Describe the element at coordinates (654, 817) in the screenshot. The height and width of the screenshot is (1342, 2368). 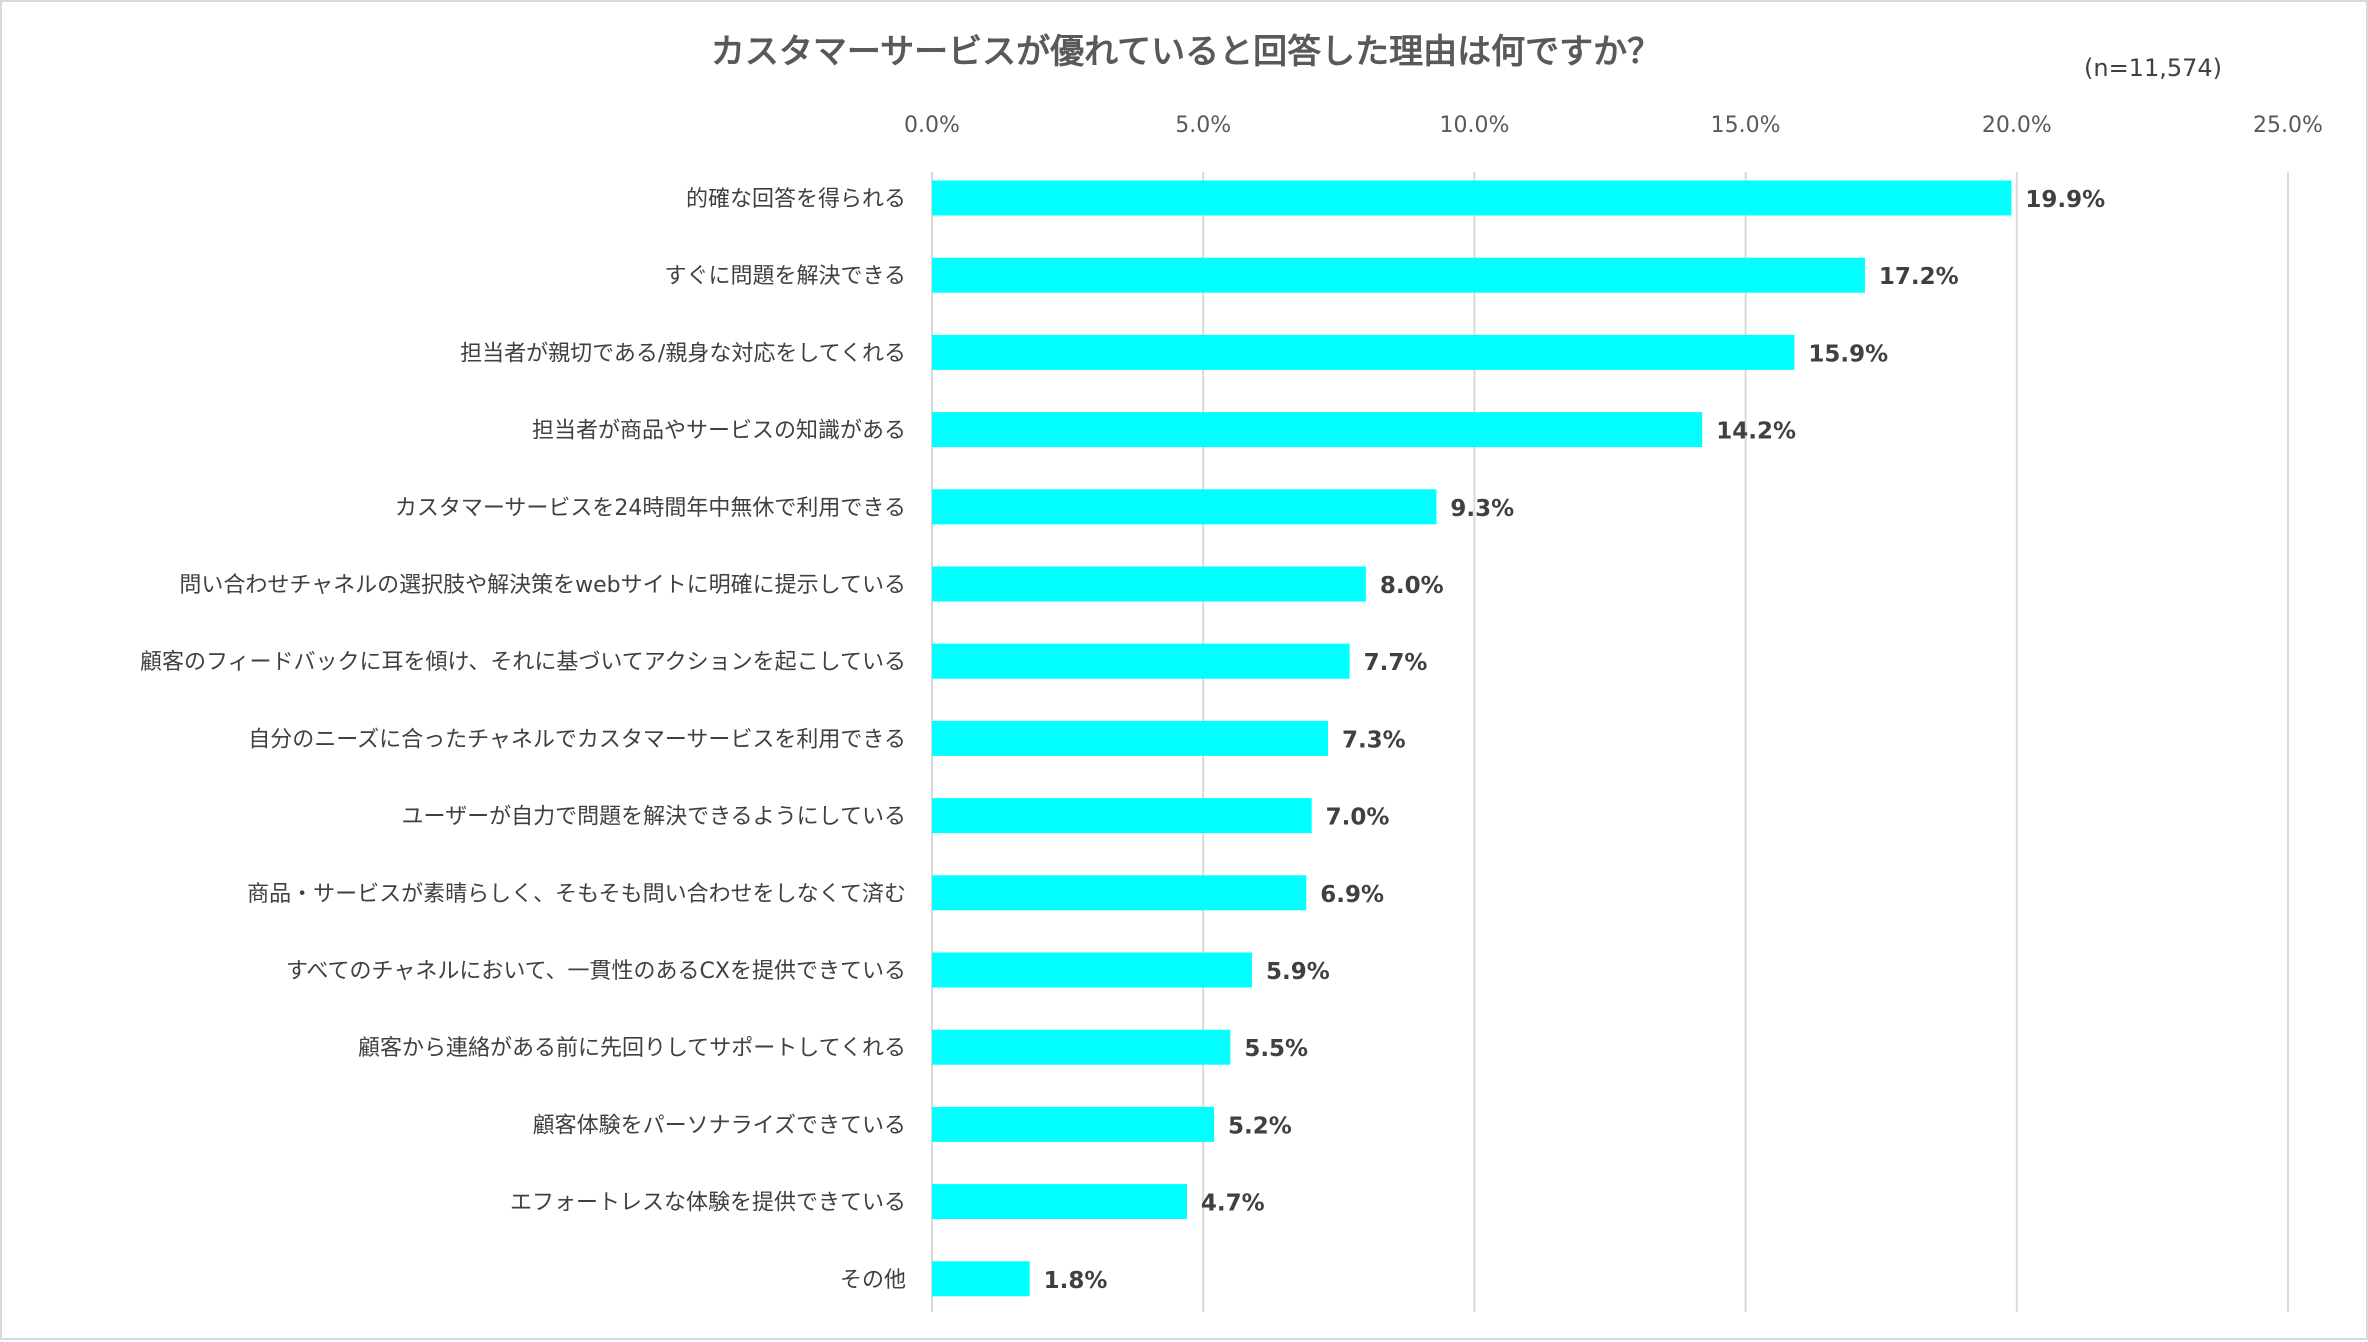
I see `category-label: ユーザーが自力で問題を解決できるようにしている` at that location.